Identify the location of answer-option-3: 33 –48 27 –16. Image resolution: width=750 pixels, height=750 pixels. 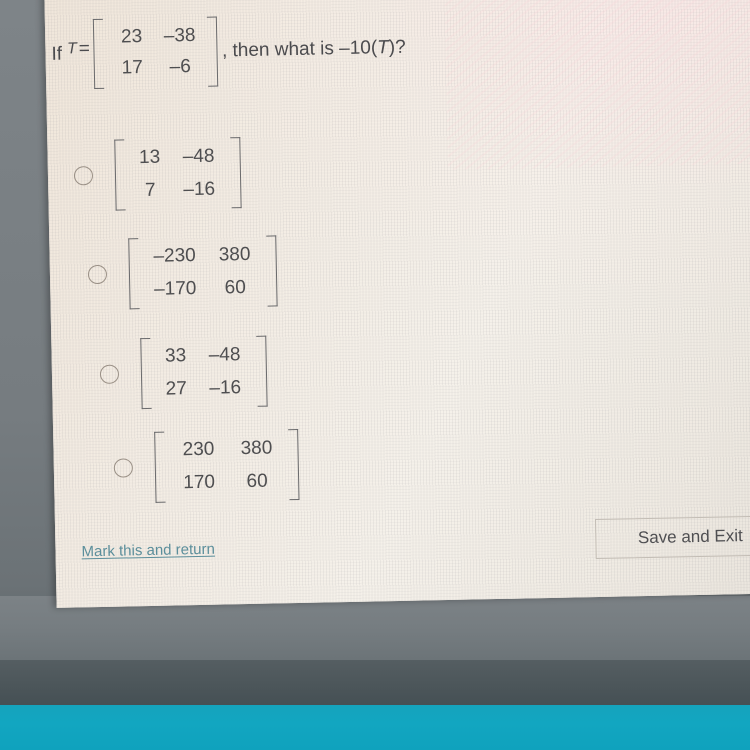
(183, 373).